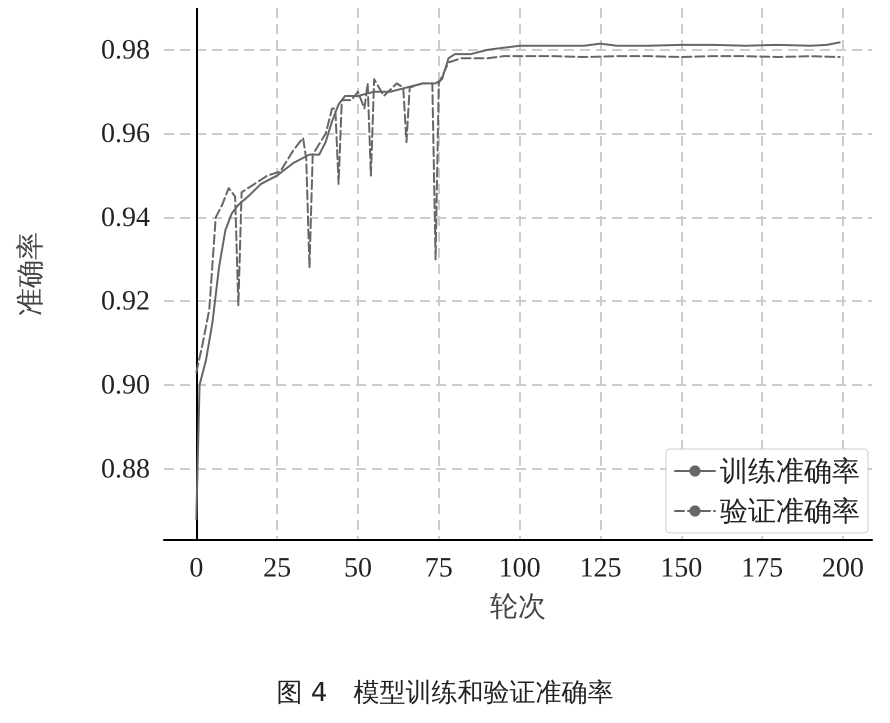  What do you see at coordinates (438, 568) in the screenshot?
I see `x-tick-label: 75` at bounding box center [438, 568].